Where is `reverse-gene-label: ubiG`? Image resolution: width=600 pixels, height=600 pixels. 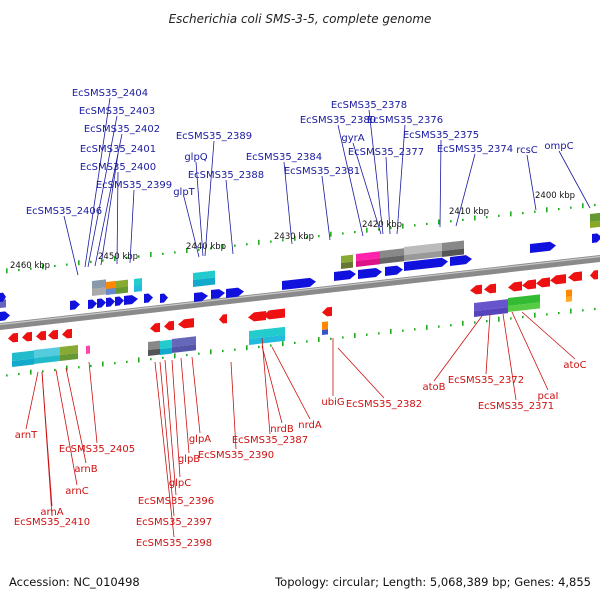
reverse-gene-label: ubiG is located at coordinates (332, 402).